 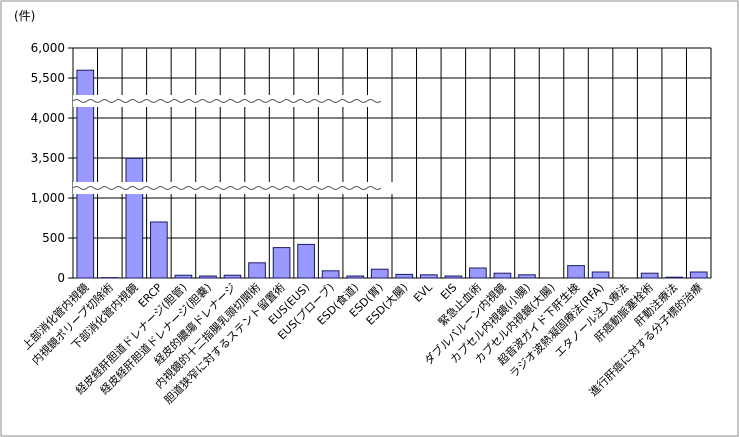 I want to click on y-tick-label: 4,000, so click(x=48, y=118).